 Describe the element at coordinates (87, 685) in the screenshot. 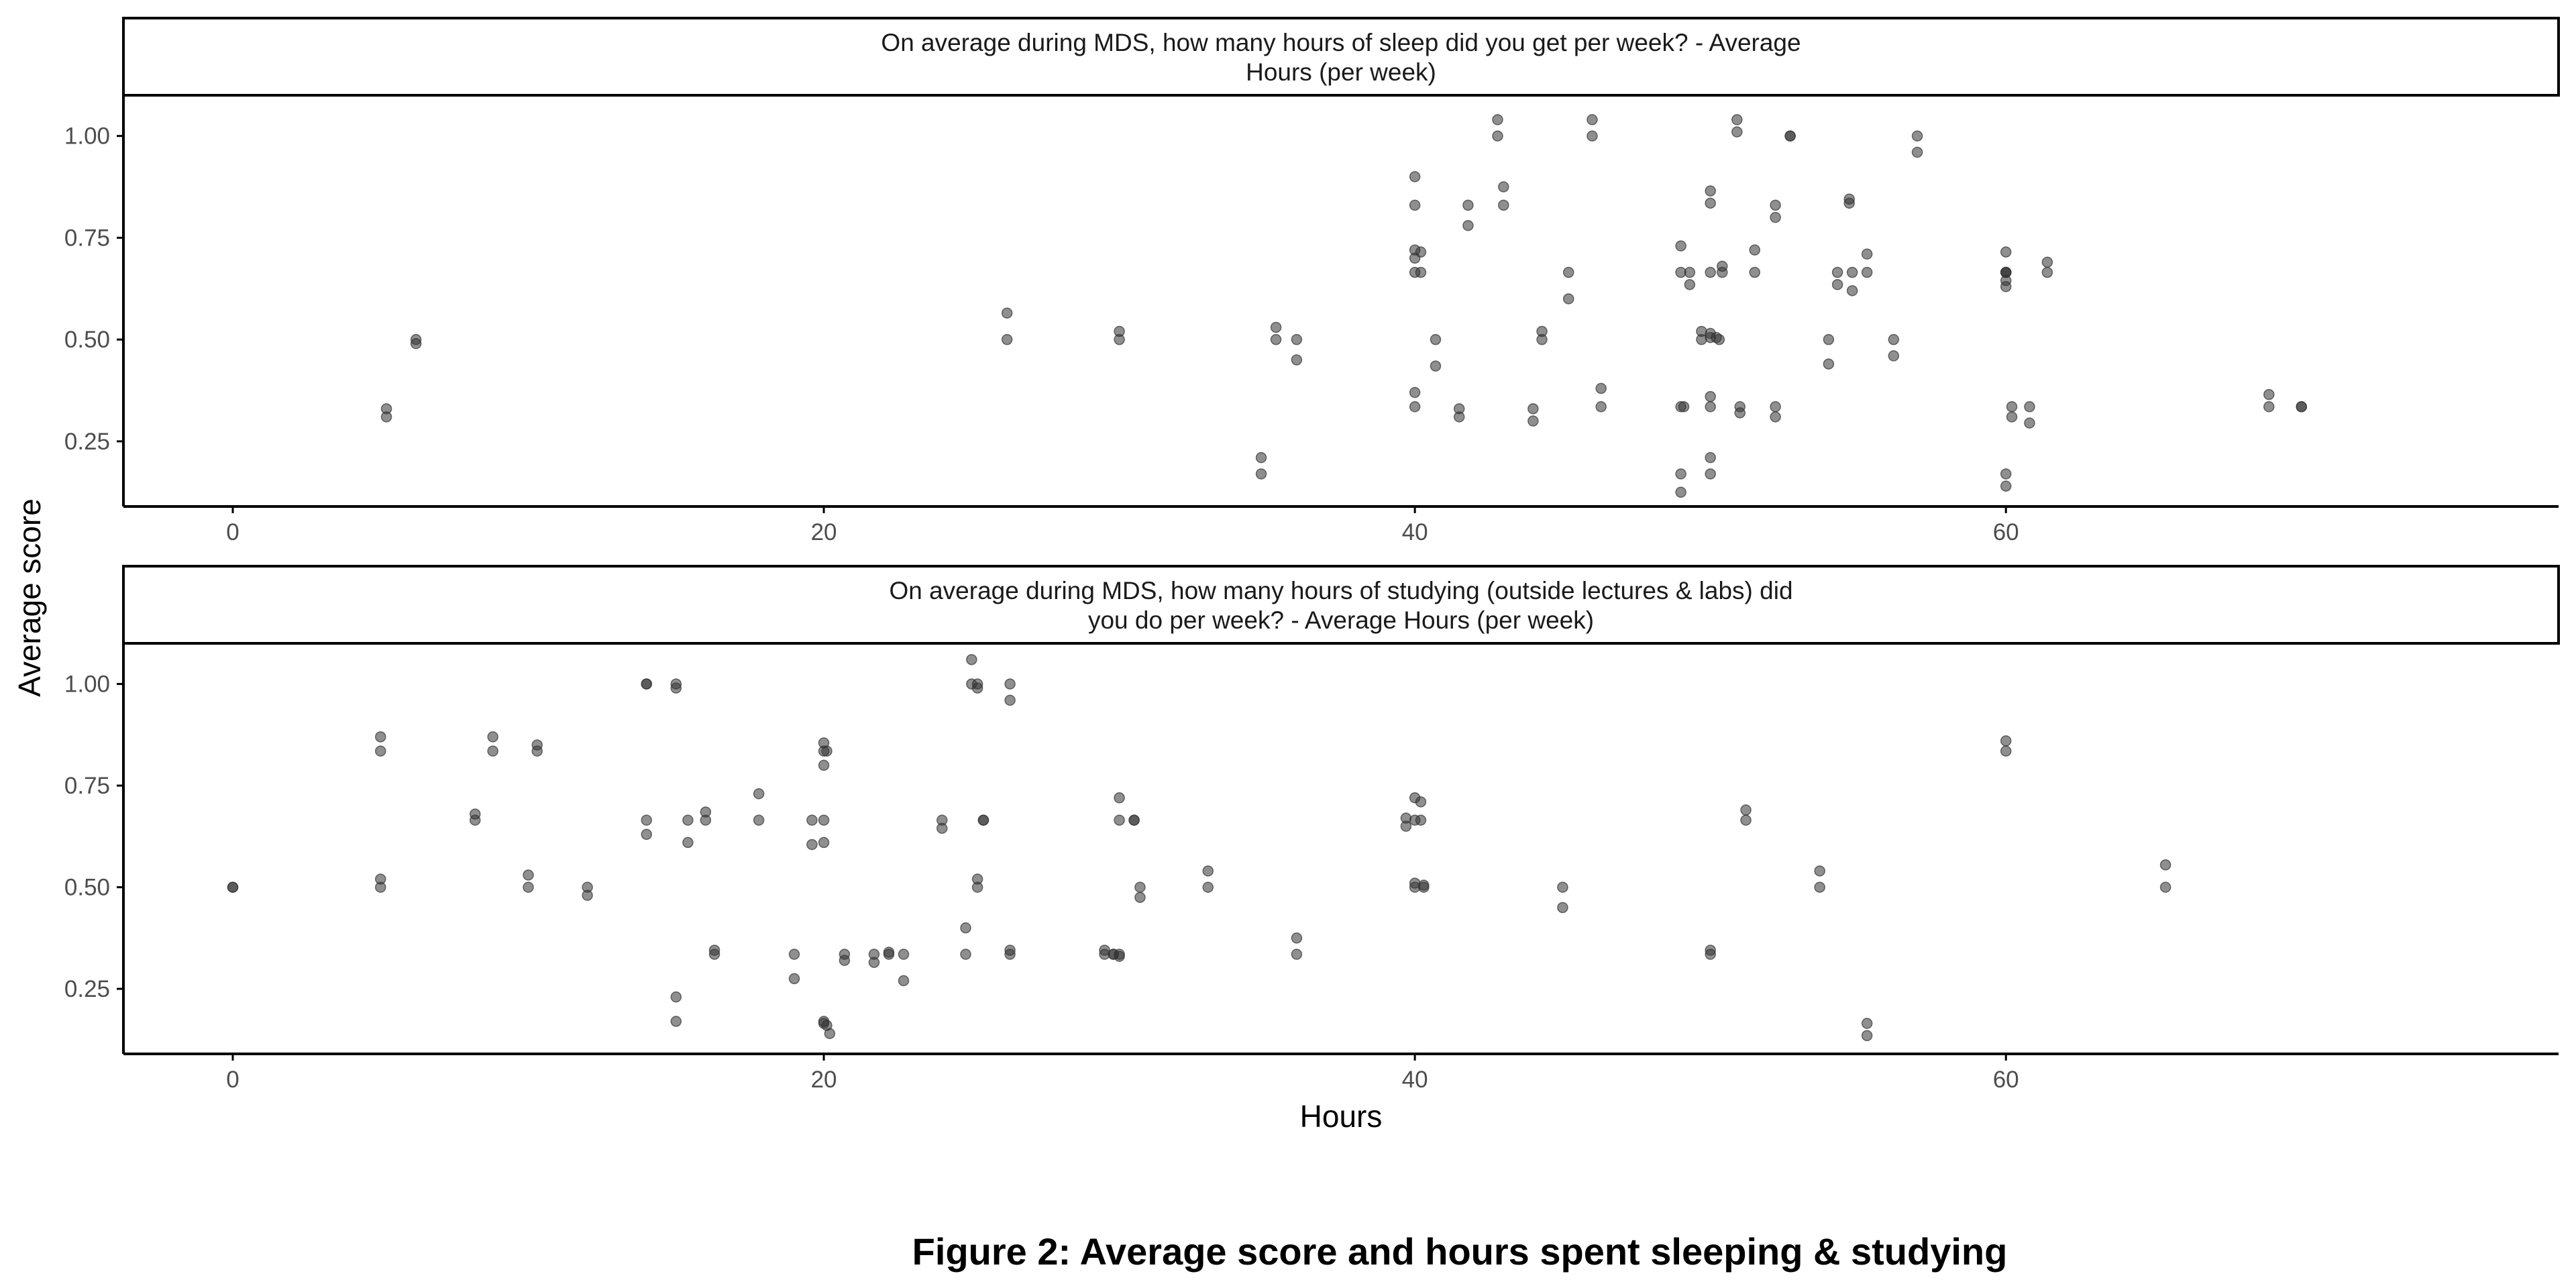

I see `y-tick-label: 1.00` at that location.